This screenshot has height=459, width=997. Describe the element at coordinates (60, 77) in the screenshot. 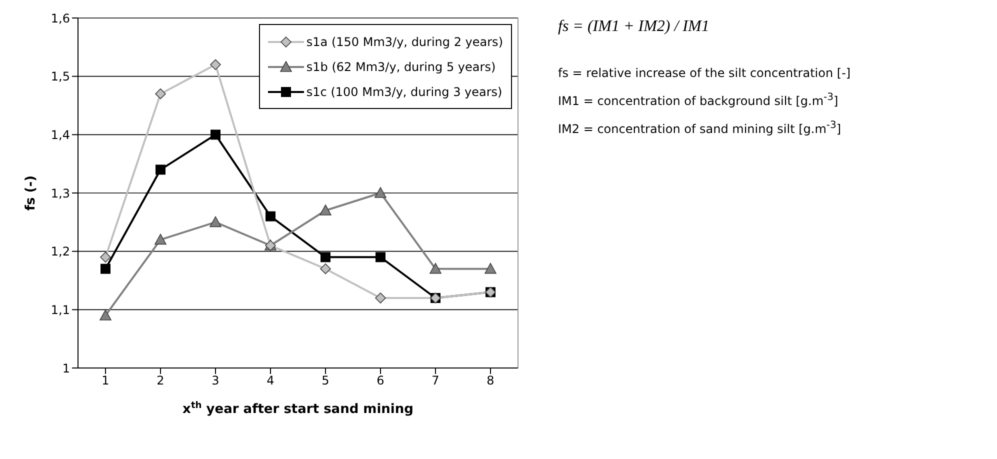

I see `y-tick-label: 1,5` at that location.